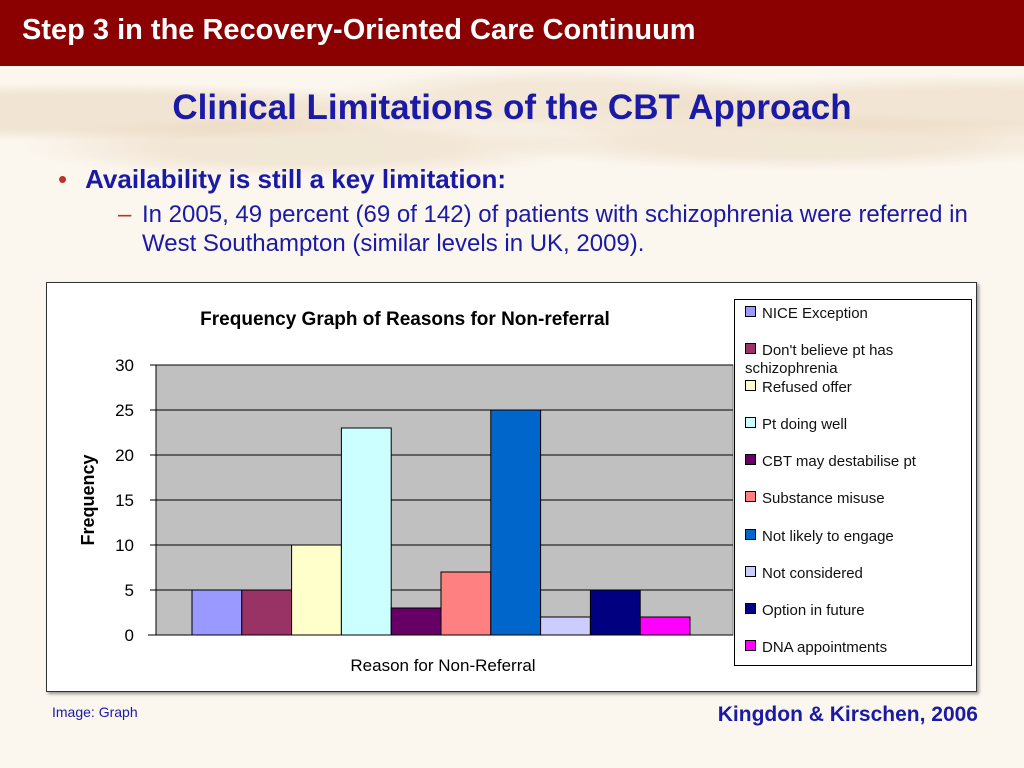 The height and width of the screenshot is (768, 1024). What do you see at coordinates (847, 714) in the screenshot?
I see `citation: Kingdon & Kirschen, 2006` at bounding box center [847, 714].